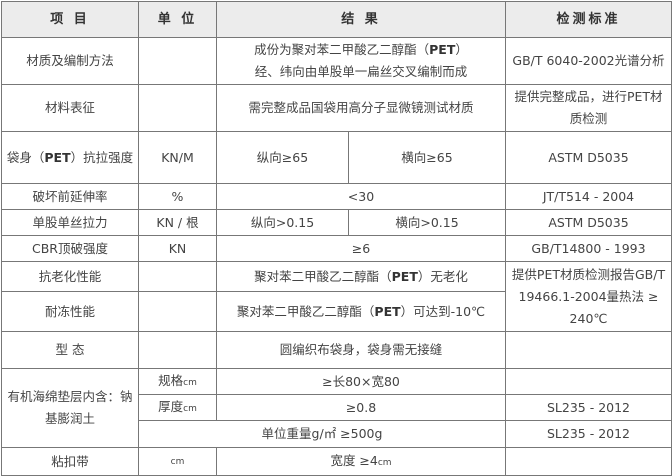 This screenshot has width=672, height=476. What do you see at coordinates (588, 19) in the screenshot?
I see `header-standard: 检测标准` at bounding box center [588, 19].